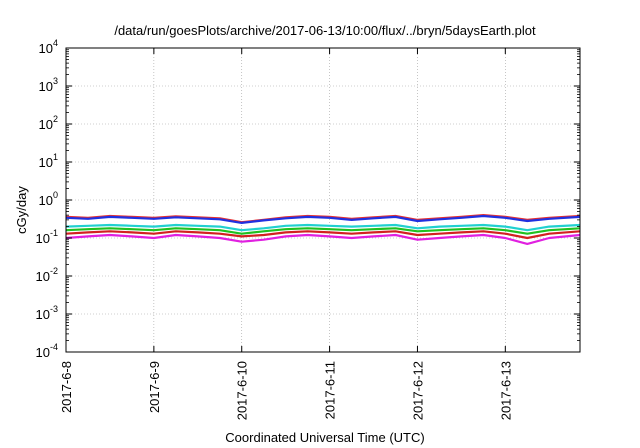 Image resolution: width=640 pixels, height=448 pixels. I want to click on x-tick-label: 2017-6-12, so click(417, 390).